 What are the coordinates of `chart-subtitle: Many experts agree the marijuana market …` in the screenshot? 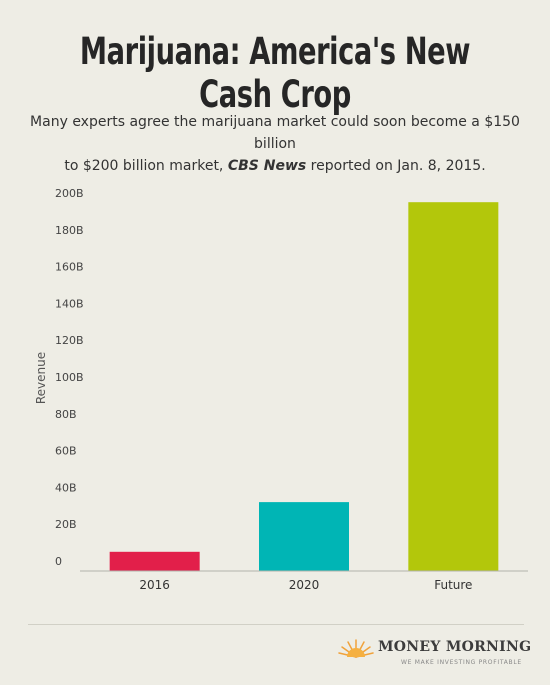 It's located at (275, 144).